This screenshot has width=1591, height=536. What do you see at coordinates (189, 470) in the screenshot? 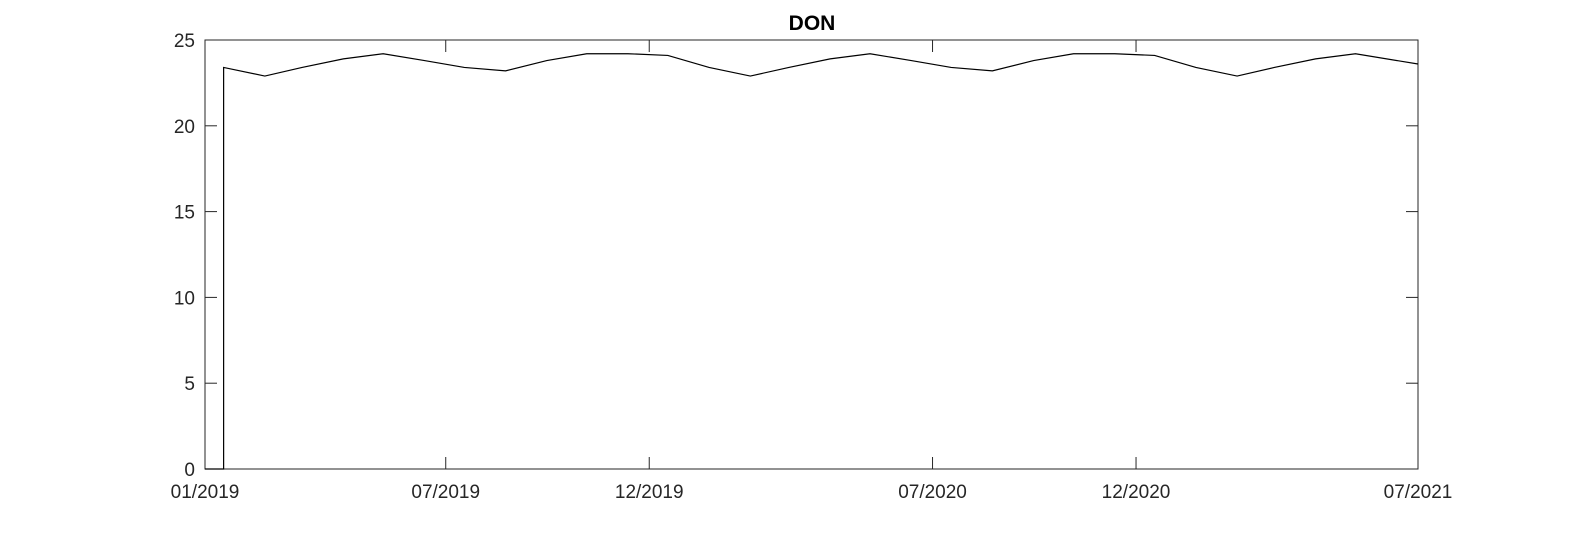
I see `y-tick-label: 0` at bounding box center [189, 470].